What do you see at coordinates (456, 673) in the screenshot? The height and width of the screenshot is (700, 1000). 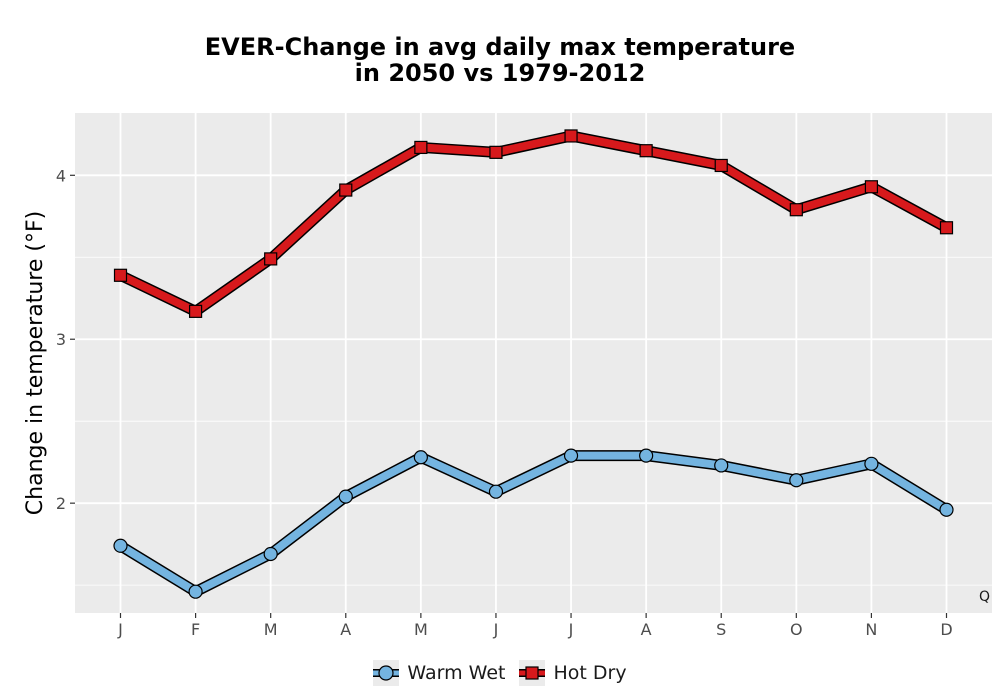 I see `legend-label-warm-wet: Warm Wet` at bounding box center [456, 673].